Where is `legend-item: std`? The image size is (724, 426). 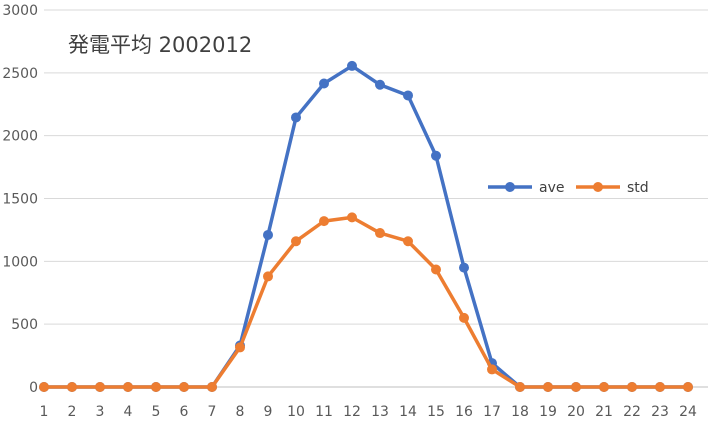
legend-item: std is located at coordinates (612, 188).